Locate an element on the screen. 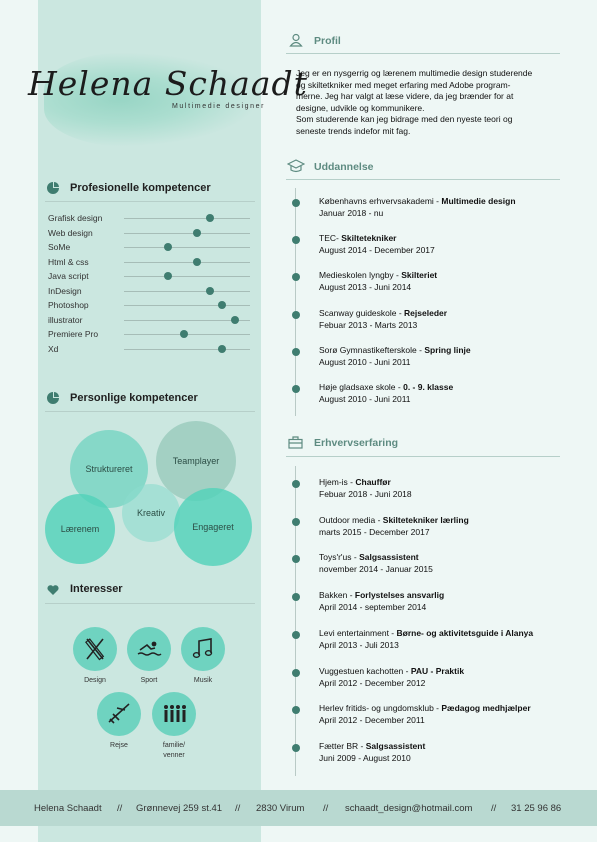 Image resolution: width=597 pixels, height=842 pixels. footer-phone: 31 25 96 86 is located at coordinates (536, 808).